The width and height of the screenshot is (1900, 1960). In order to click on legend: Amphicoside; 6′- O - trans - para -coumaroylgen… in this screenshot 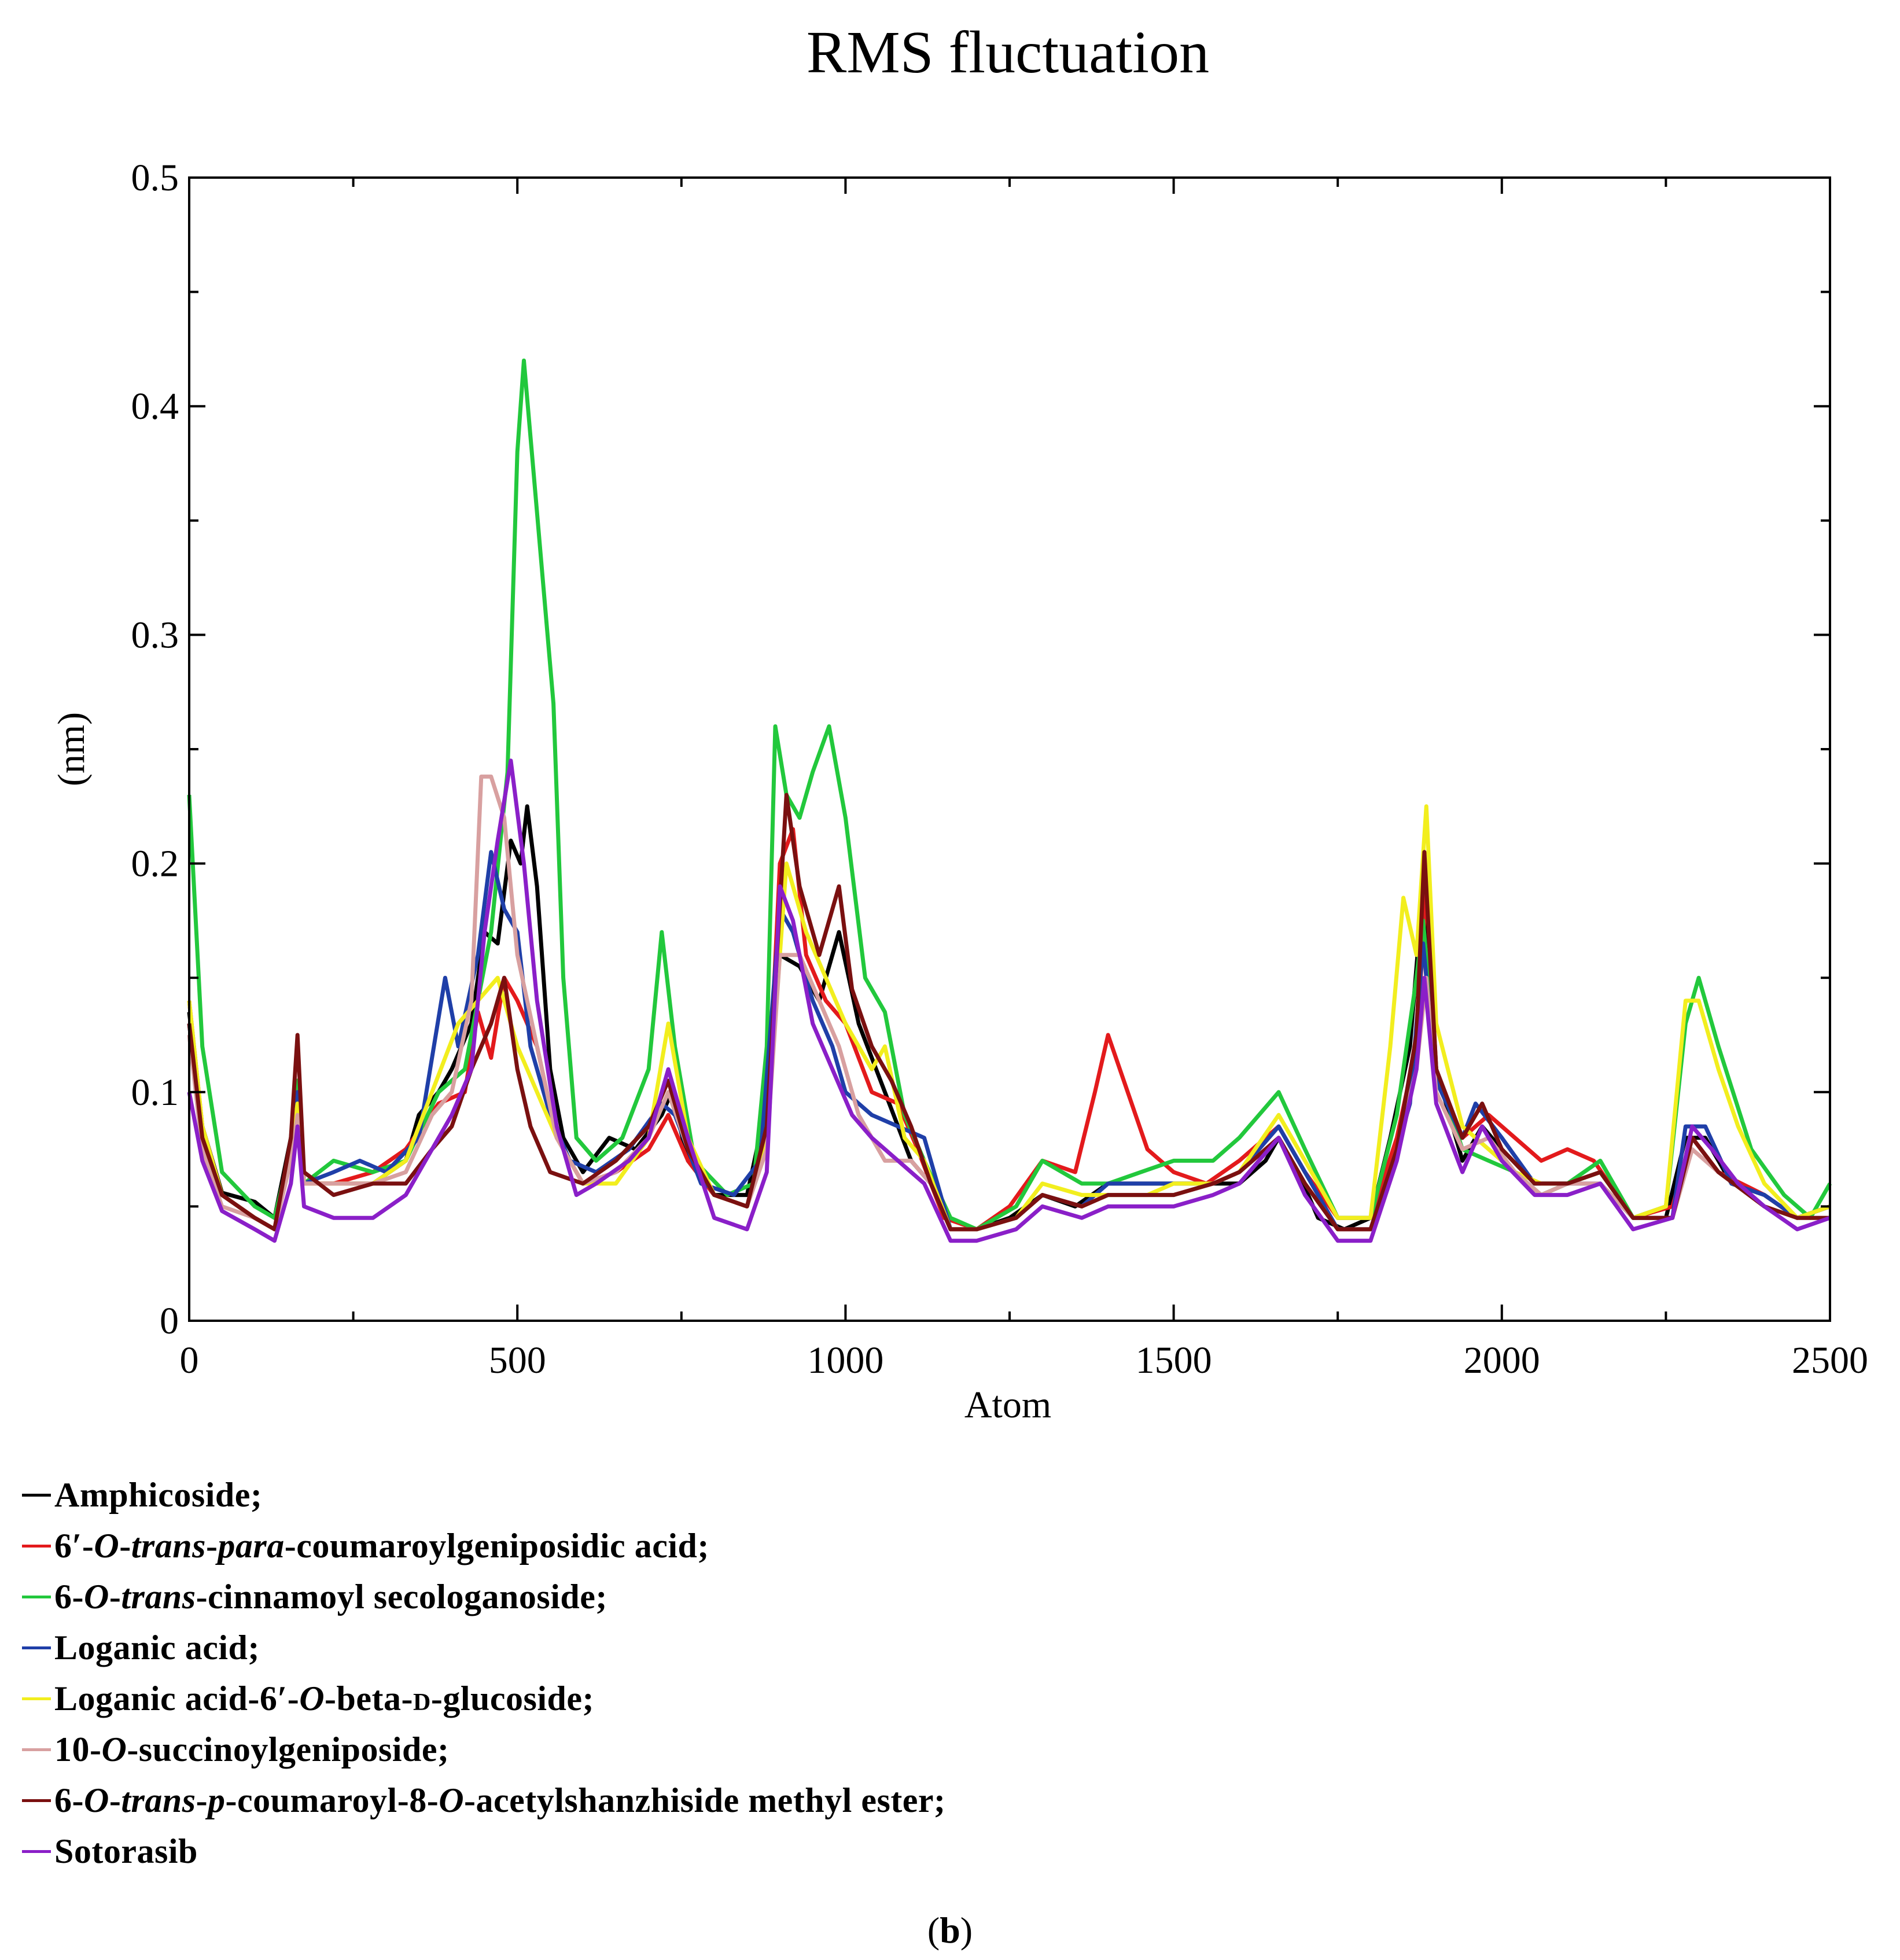, I will do `click(484, 1673)`.